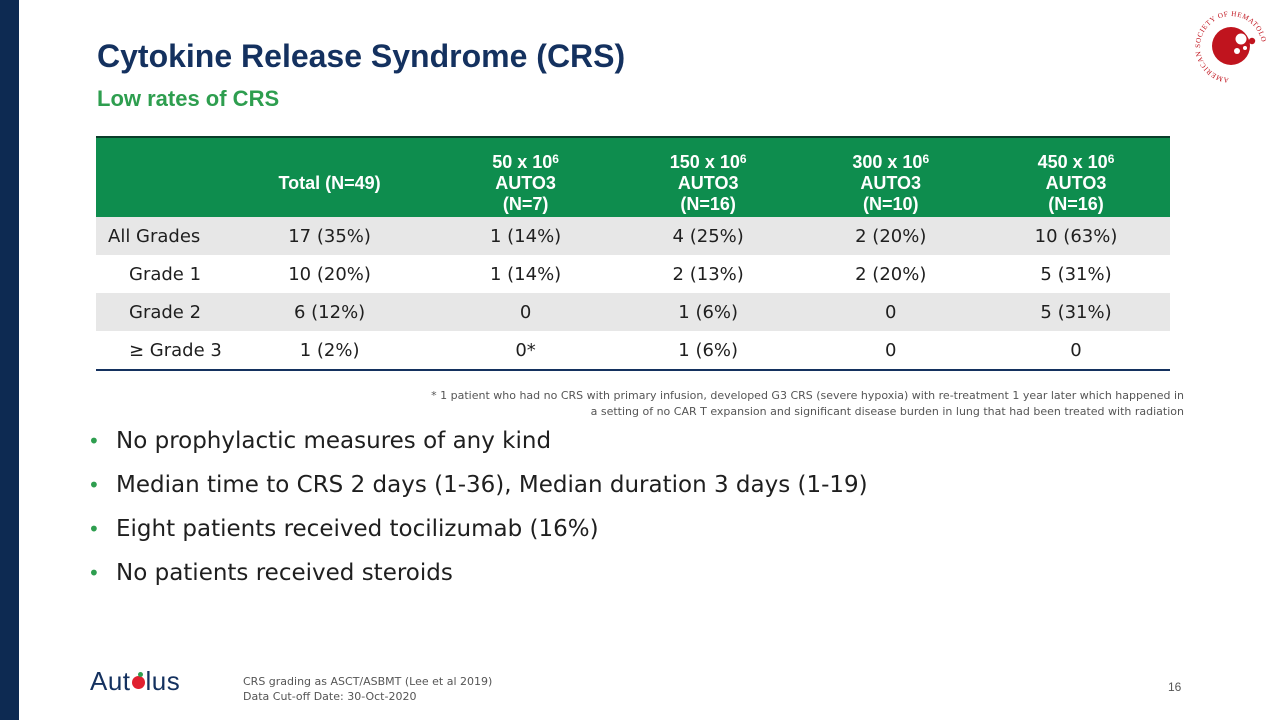  What do you see at coordinates (478, 576) in the screenshot?
I see `bullet-item: • No patients received steroids` at bounding box center [478, 576].